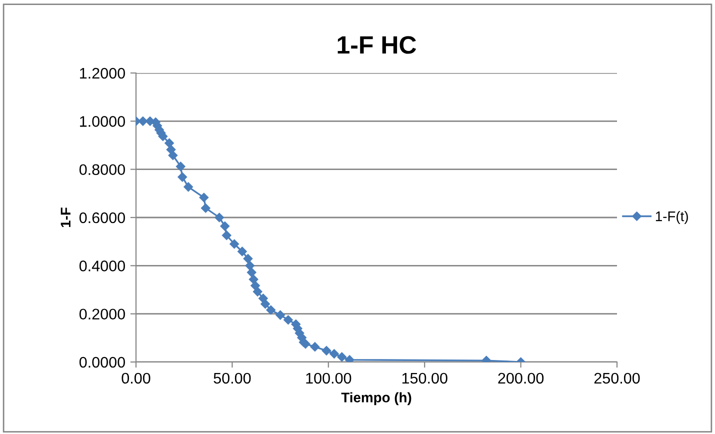 This screenshot has width=715, height=434. What do you see at coordinates (102, 314) in the screenshot?
I see `y-tick-label: 0.2000` at bounding box center [102, 314].